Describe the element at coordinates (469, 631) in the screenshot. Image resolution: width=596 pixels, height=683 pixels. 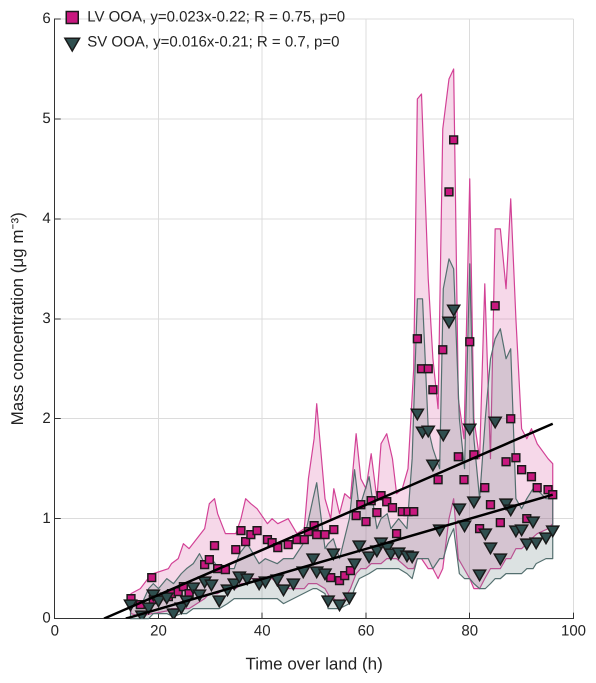
I see `x-tick-label: 80` at that location.